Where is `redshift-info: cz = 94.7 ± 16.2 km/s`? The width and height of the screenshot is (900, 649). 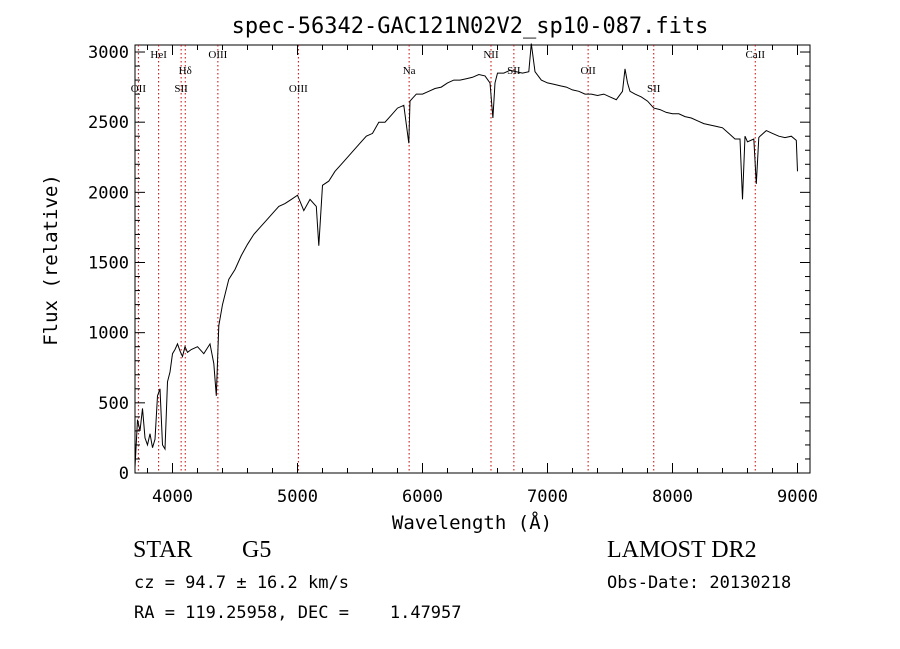 redshift-info: cz = 94.7 ± 16.2 km/s is located at coordinates (241, 583).